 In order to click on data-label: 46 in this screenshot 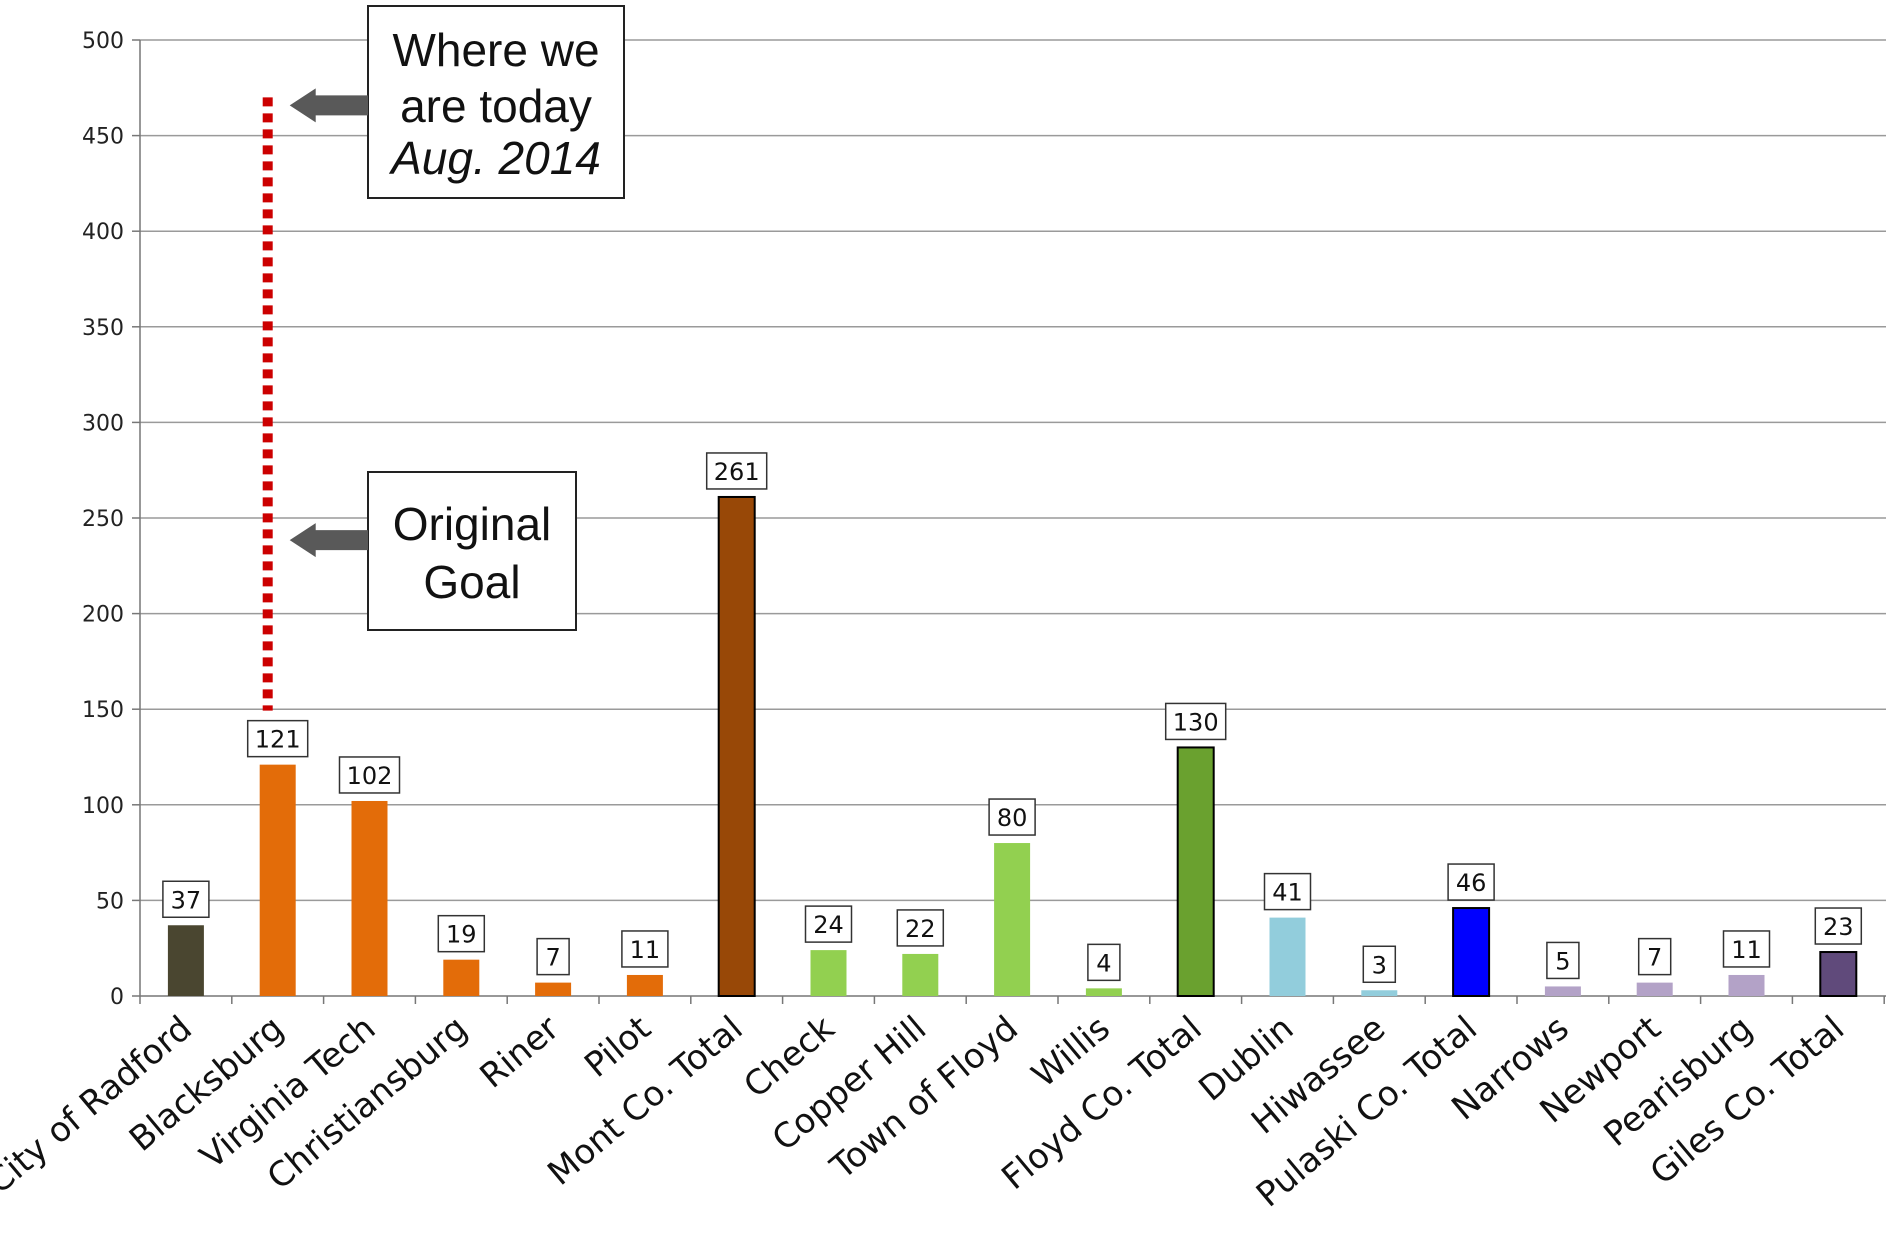, I will do `click(1471, 883)`.